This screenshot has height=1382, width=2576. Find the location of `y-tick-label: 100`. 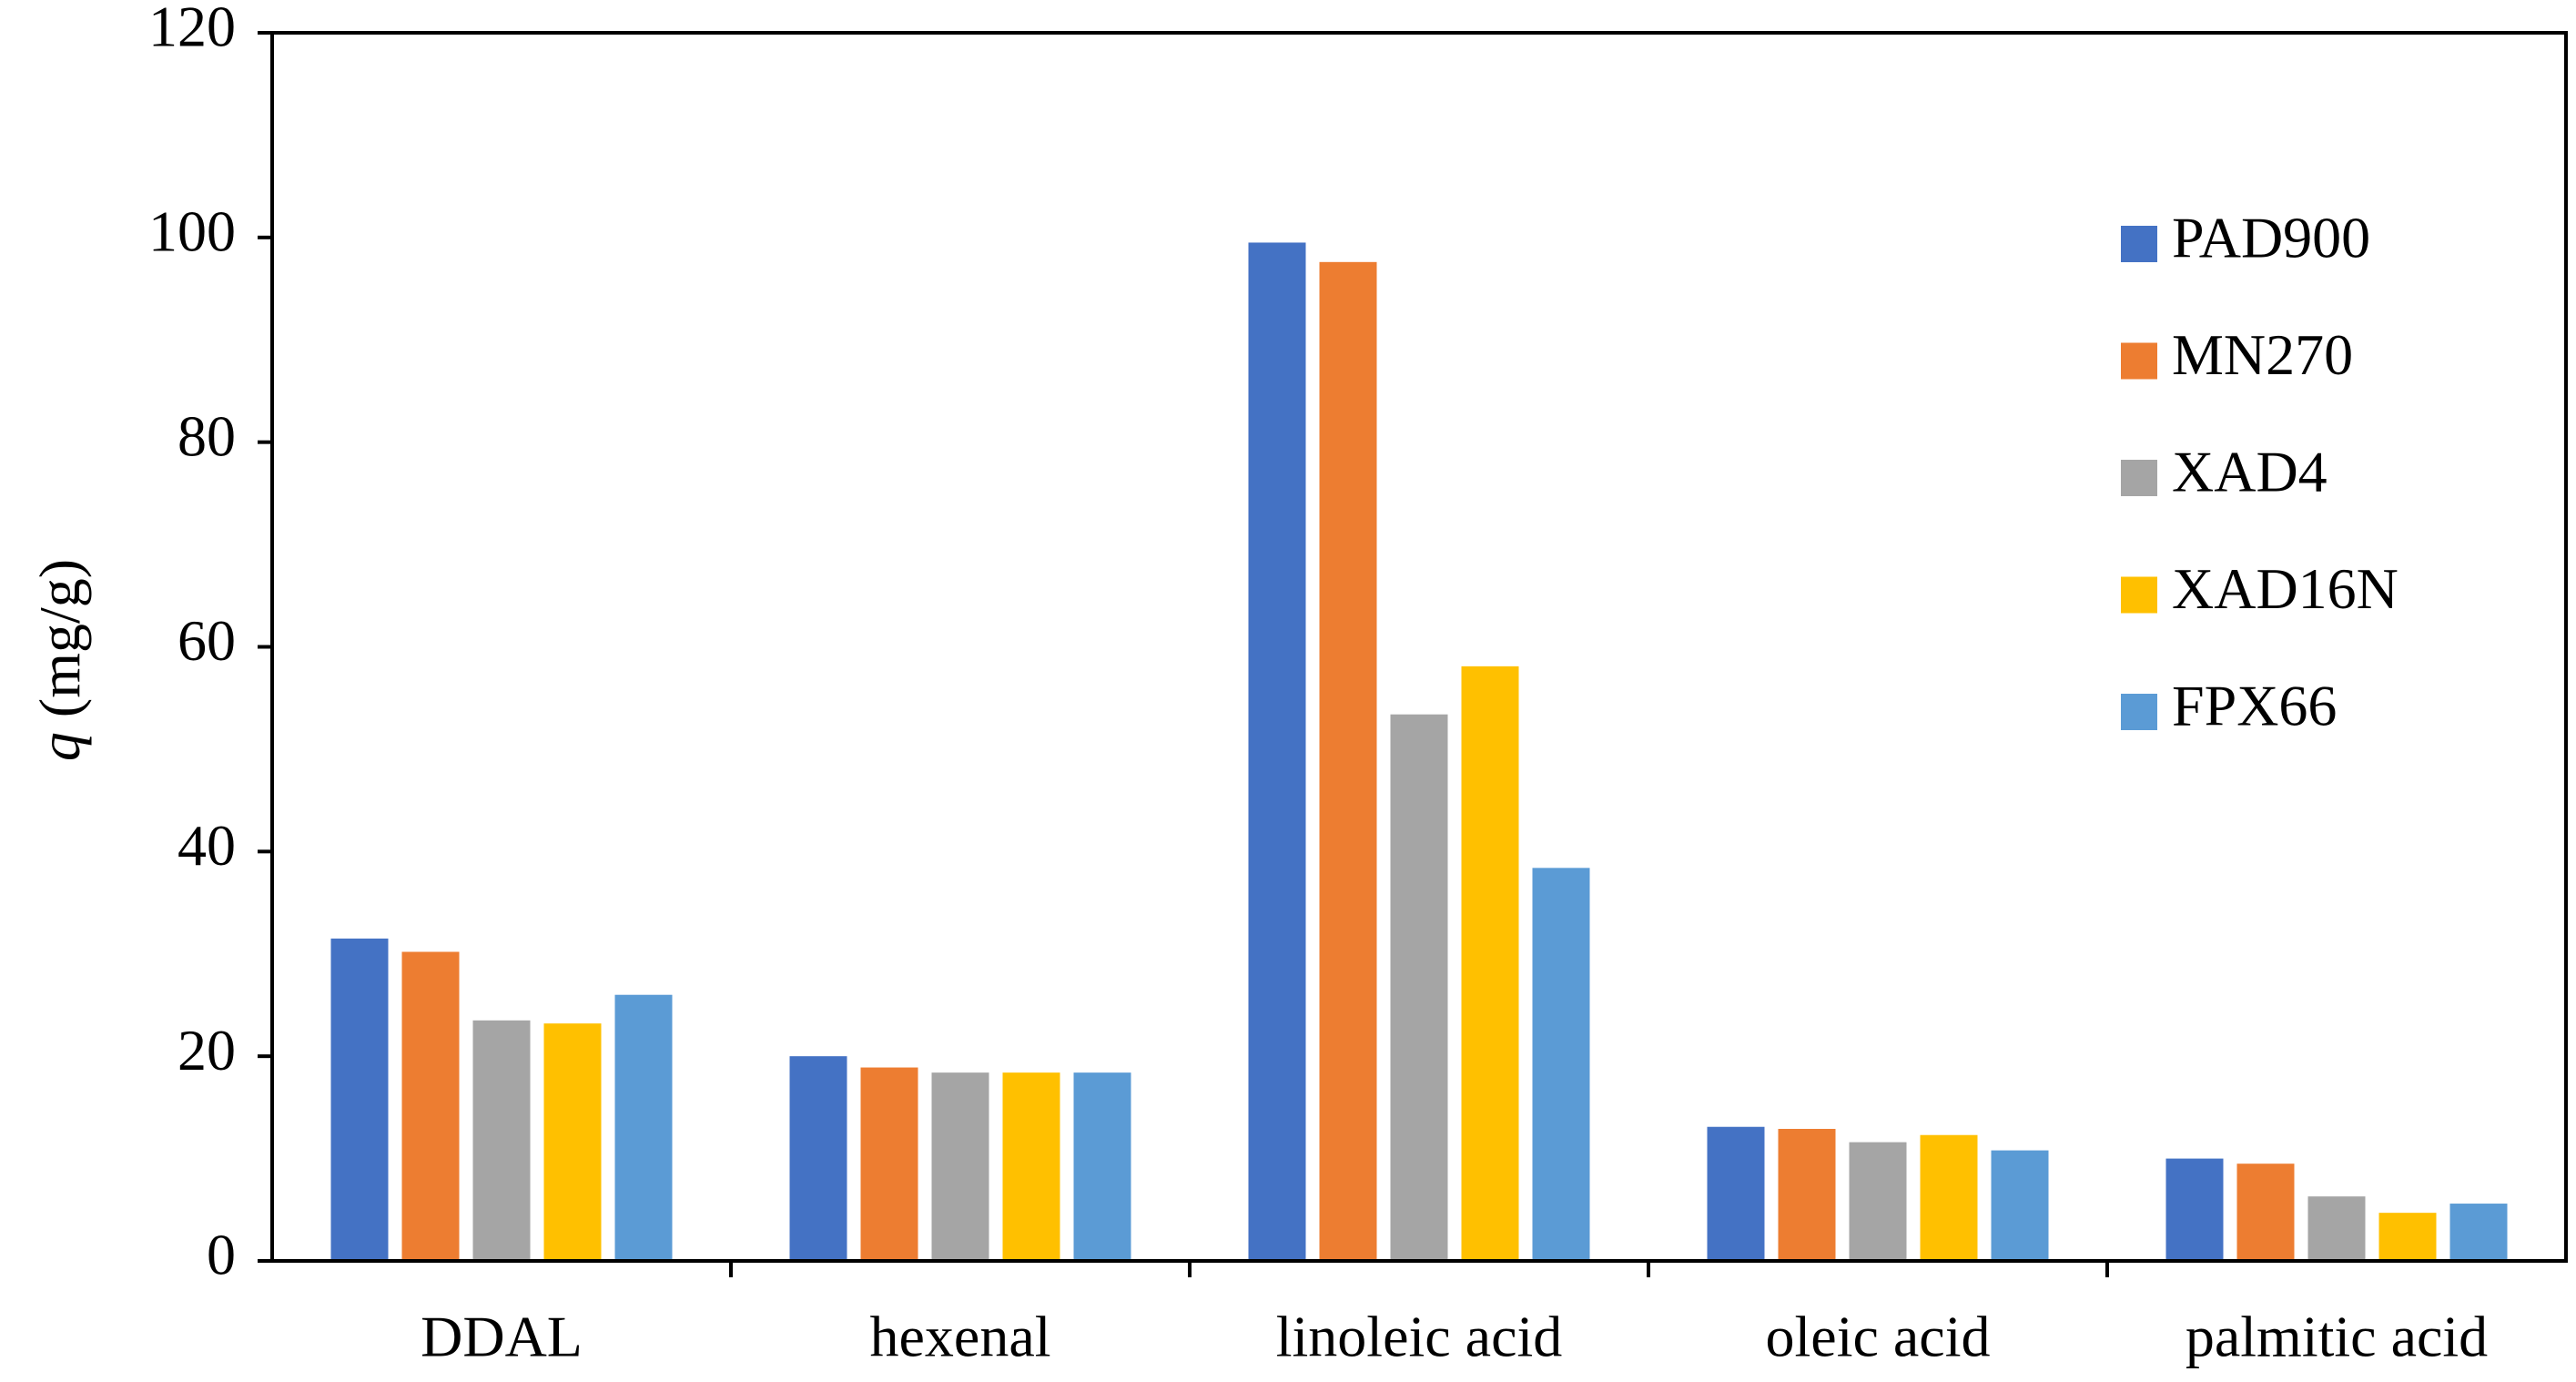

y-tick-label: 100 is located at coordinates (192, 231).